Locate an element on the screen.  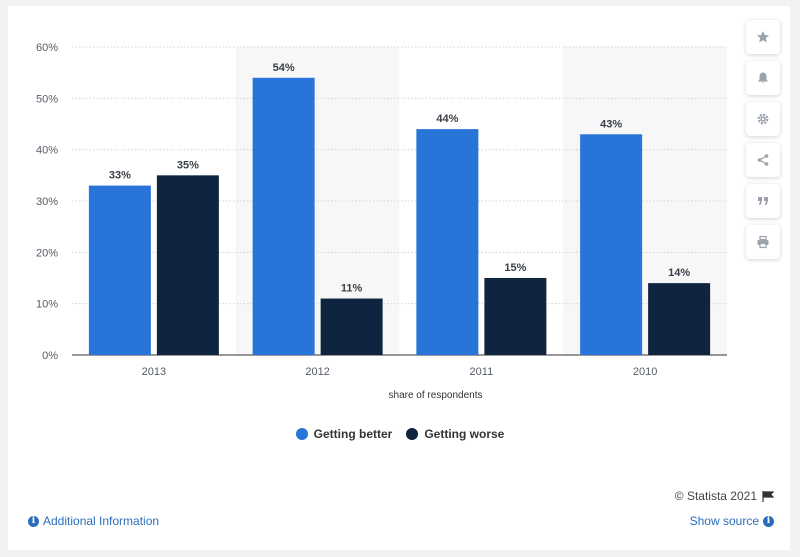
quote-icon is located at coordinates (763, 201).